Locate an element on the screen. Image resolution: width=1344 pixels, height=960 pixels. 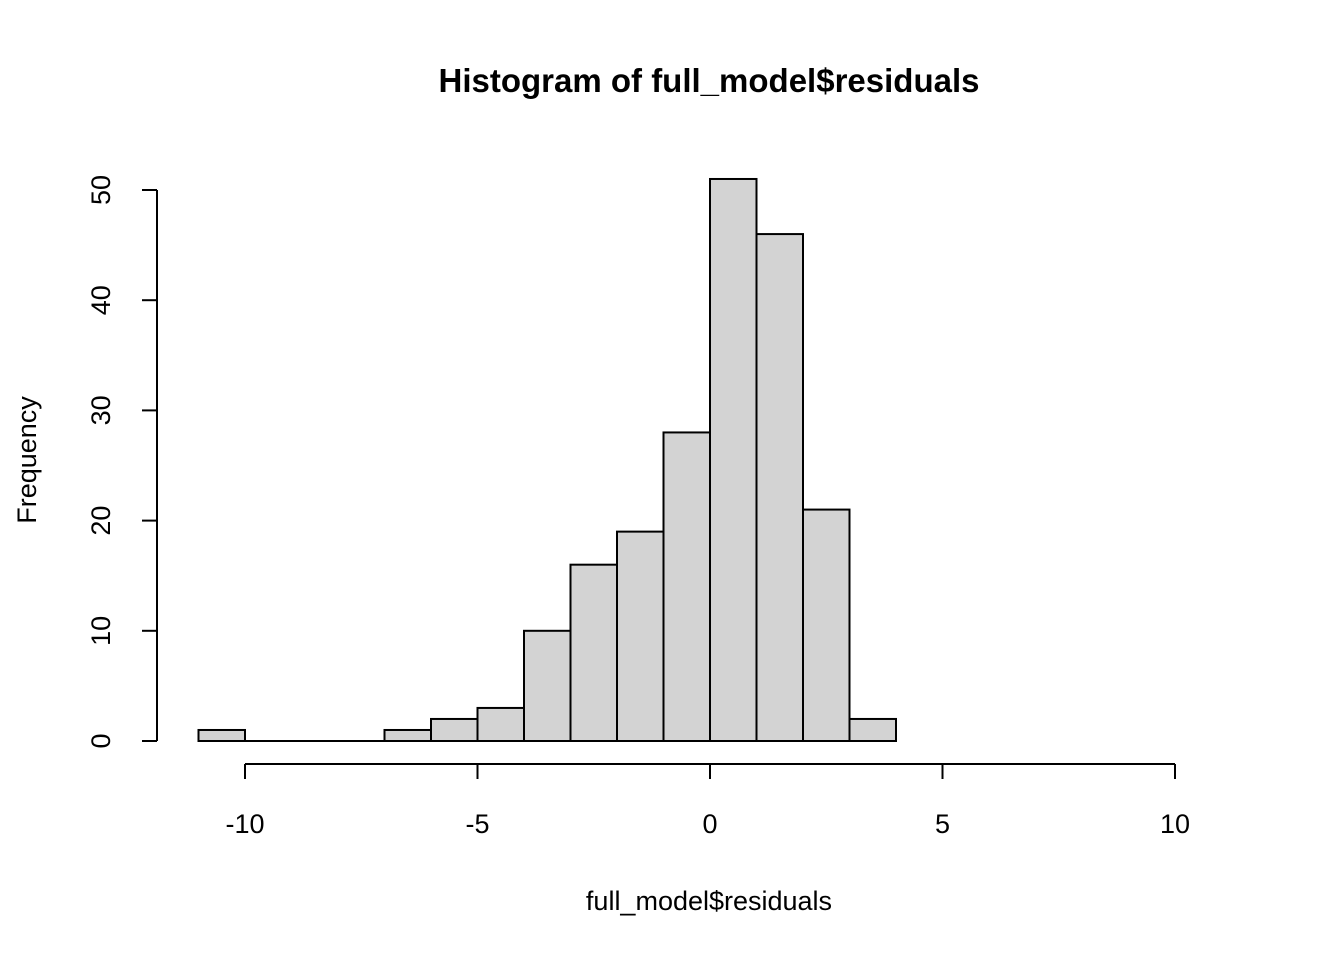
x-axis-label: full_model$residuals is located at coordinates (709, 901).